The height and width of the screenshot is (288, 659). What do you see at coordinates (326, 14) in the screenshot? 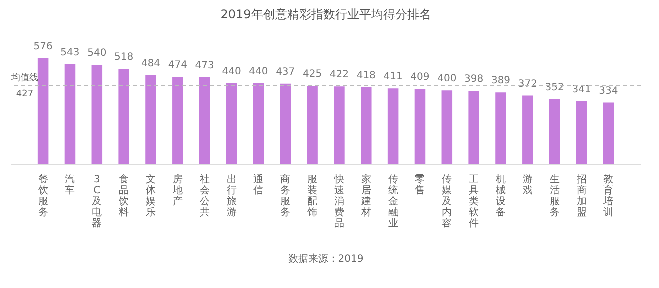
I see `chart-title: 2019年创意精彩指数行业平均得分排名` at bounding box center [326, 14].